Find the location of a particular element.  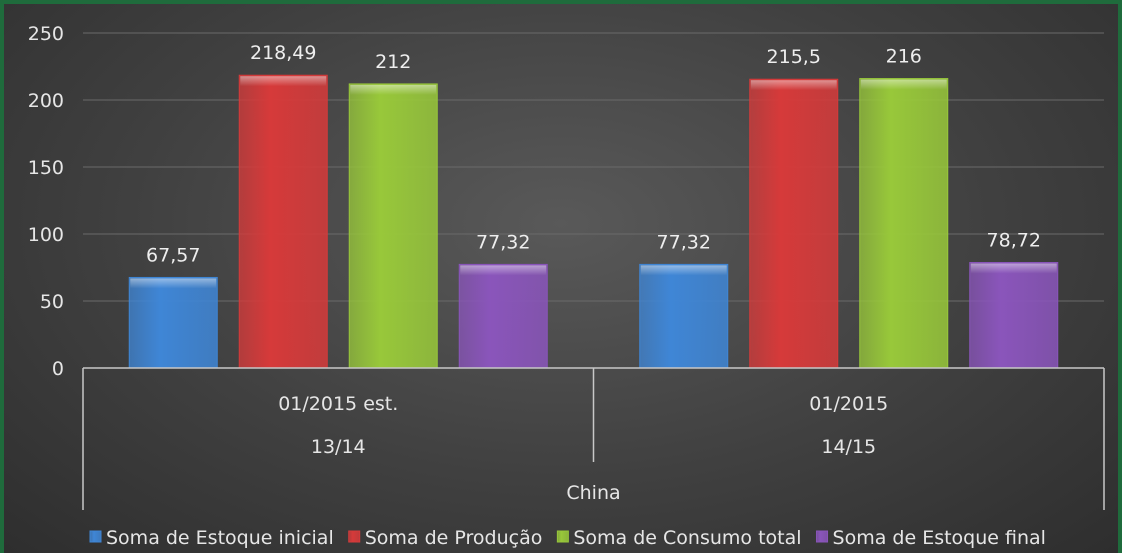

y-tick-label: 200 is located at coordinates (46, 101).